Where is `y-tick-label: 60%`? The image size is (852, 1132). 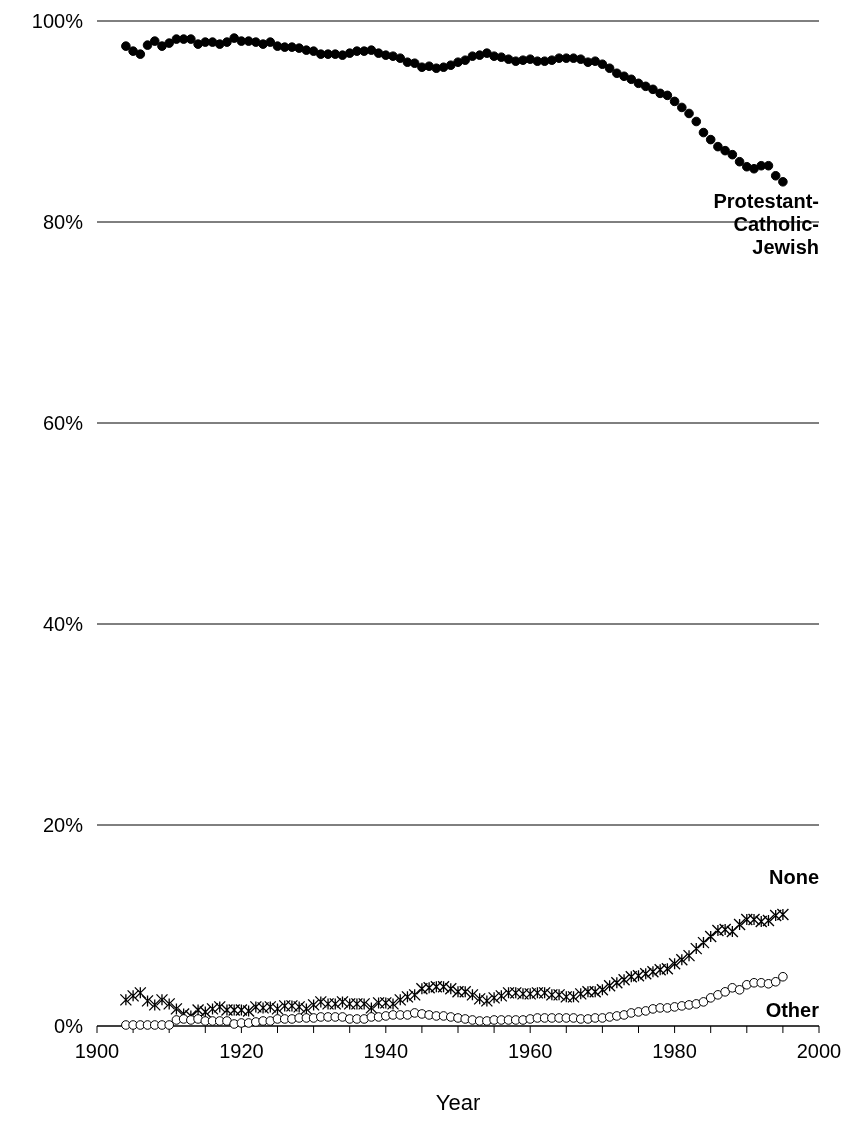 y-tick-label: 60% is located at coordinates (63, 423).